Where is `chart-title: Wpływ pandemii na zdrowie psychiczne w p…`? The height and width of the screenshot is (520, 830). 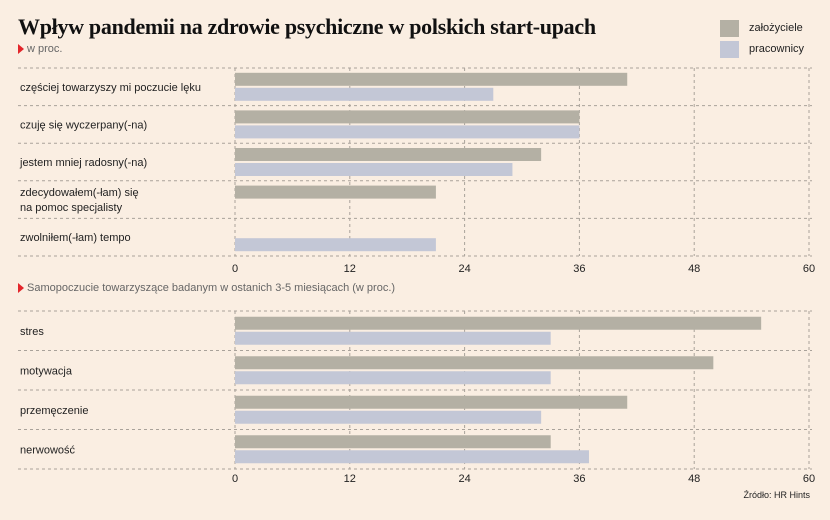
chart-title: Wpływ pandemii na zdrowie psychiczne w p… is located at coordinates (307, 26).